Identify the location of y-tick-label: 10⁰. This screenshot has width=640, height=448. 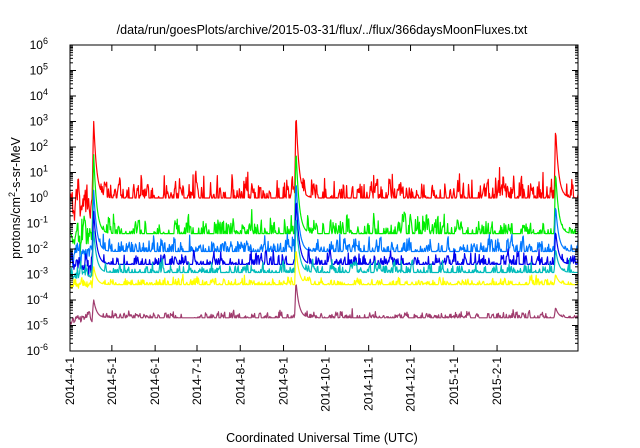
(39, 197).